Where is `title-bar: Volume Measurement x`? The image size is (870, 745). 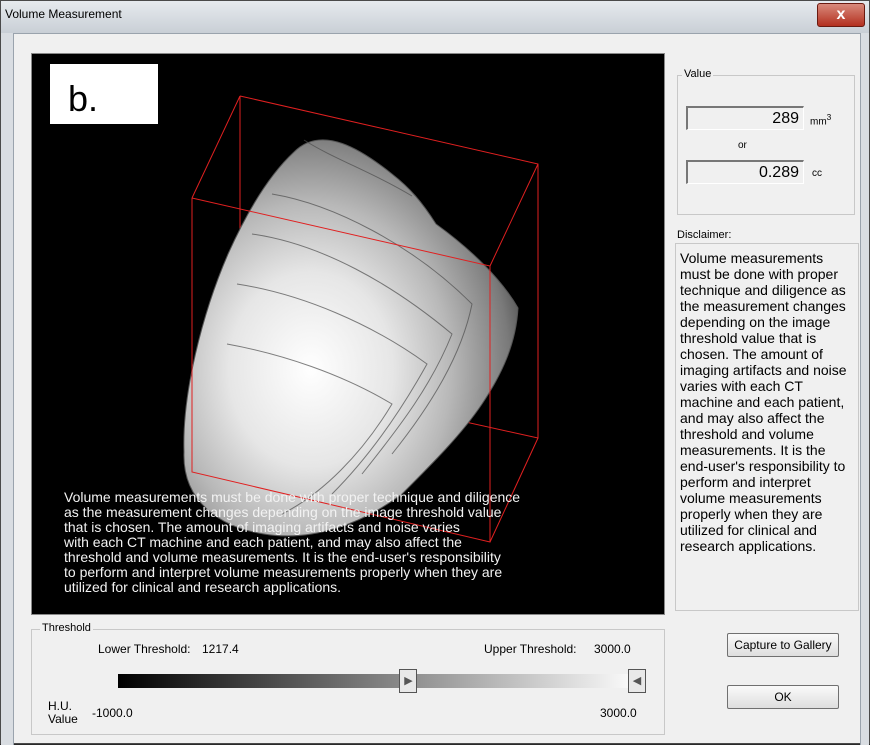
title-bar: Volume Measurement x is located at coordinates (435, 17).